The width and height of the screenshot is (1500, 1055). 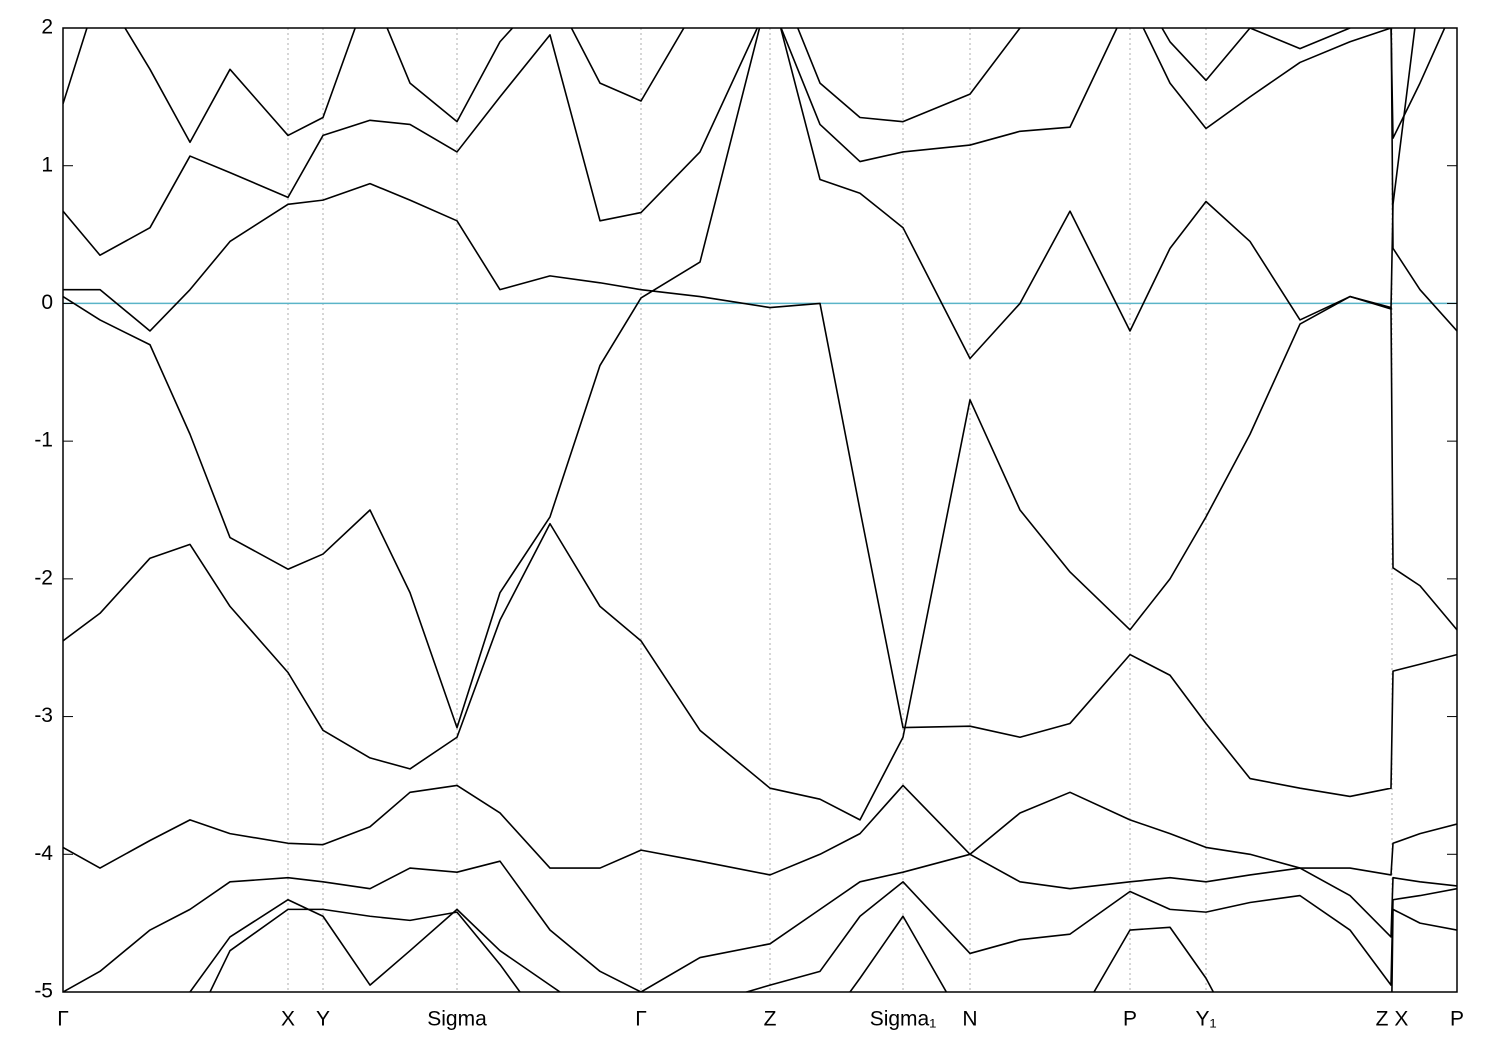 I want to click on x-tick-label: N, so click(x=969, y=1019).